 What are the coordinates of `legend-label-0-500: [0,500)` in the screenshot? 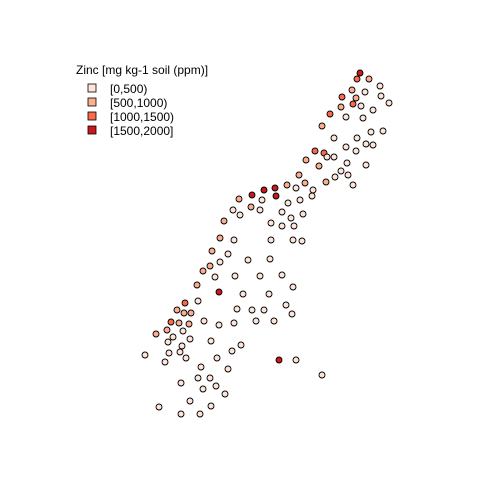 It's located at (128, 89).